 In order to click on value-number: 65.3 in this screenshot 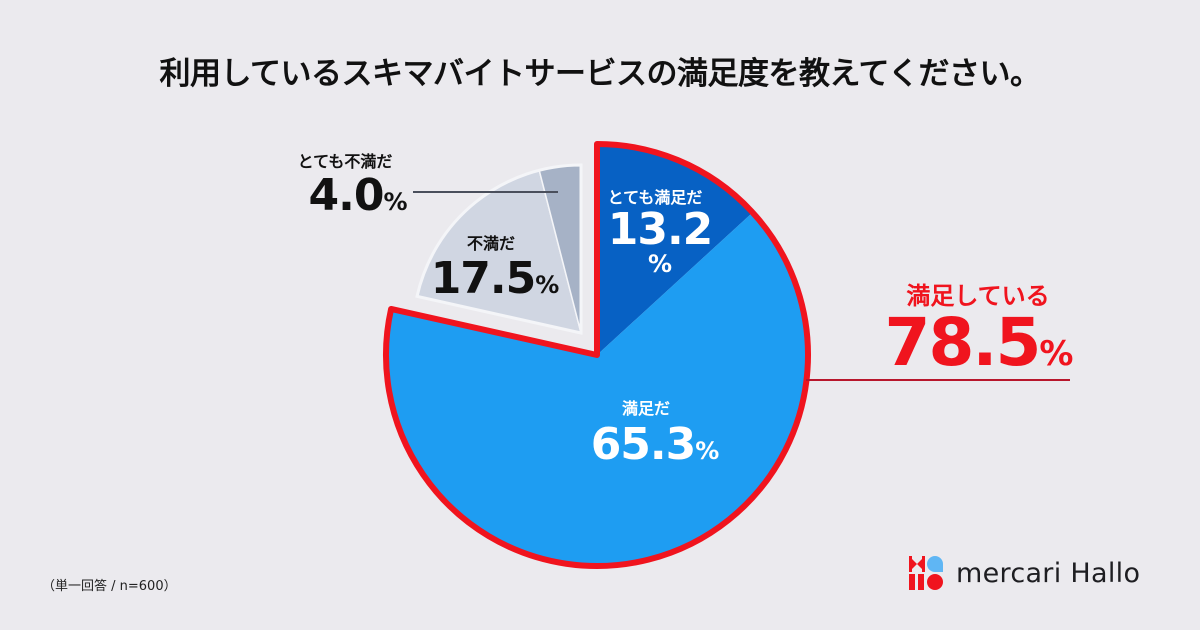, I will do `click(643, 444)`.